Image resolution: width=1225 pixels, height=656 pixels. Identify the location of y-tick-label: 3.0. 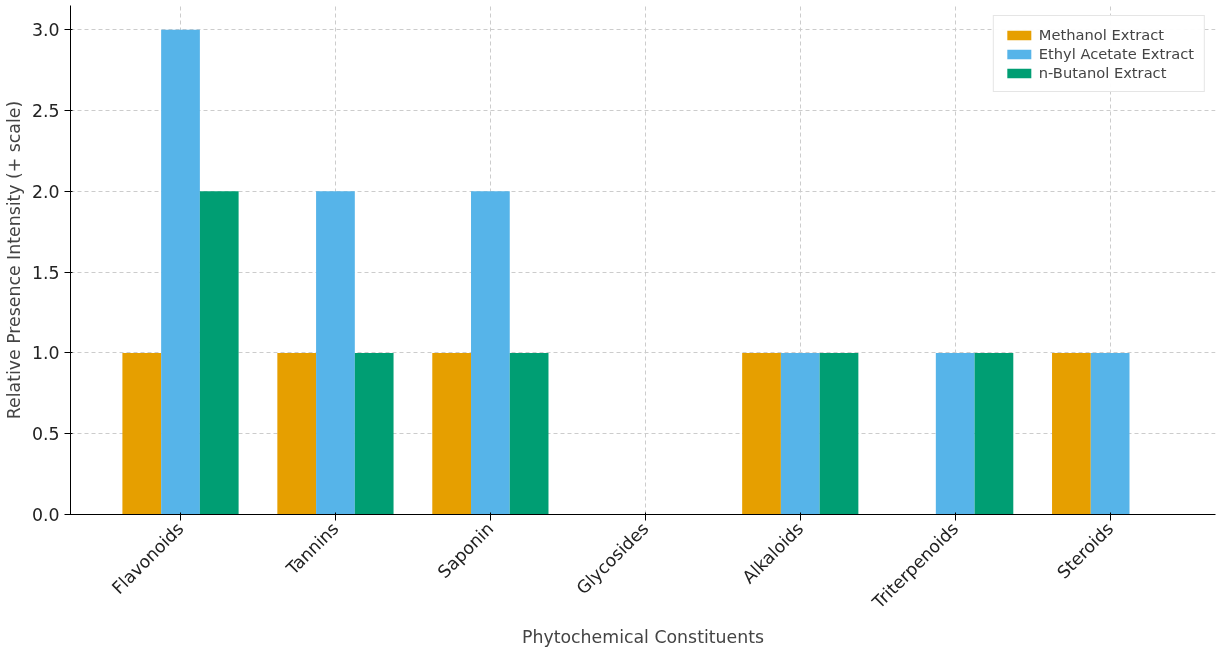
(45, 30).